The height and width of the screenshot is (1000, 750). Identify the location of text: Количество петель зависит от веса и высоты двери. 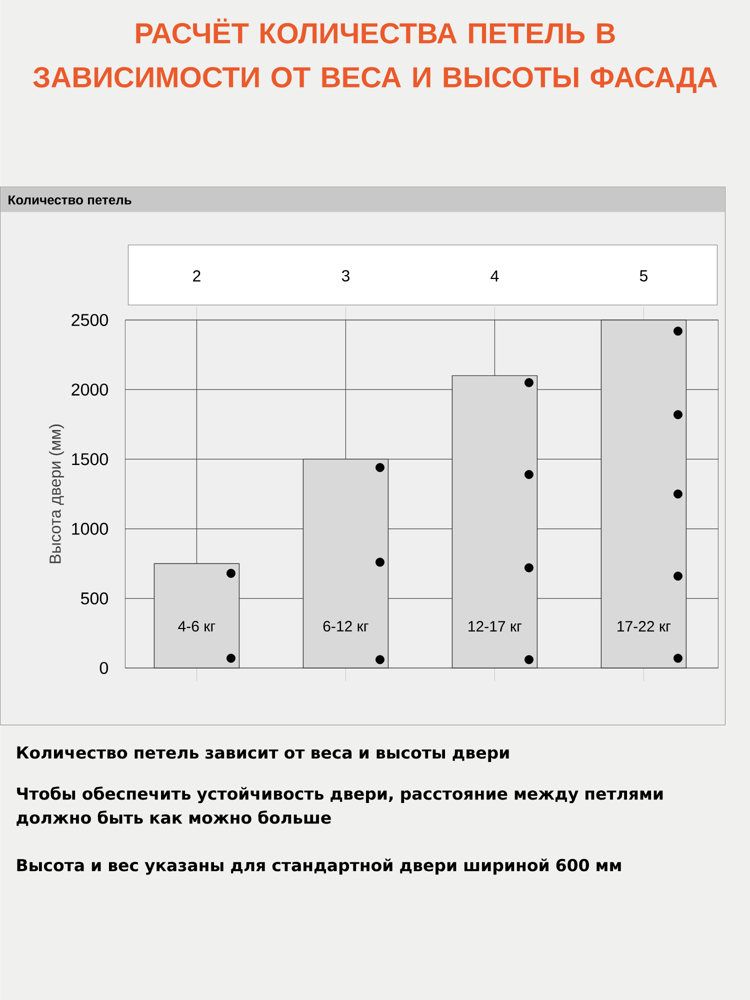
(263, 754).